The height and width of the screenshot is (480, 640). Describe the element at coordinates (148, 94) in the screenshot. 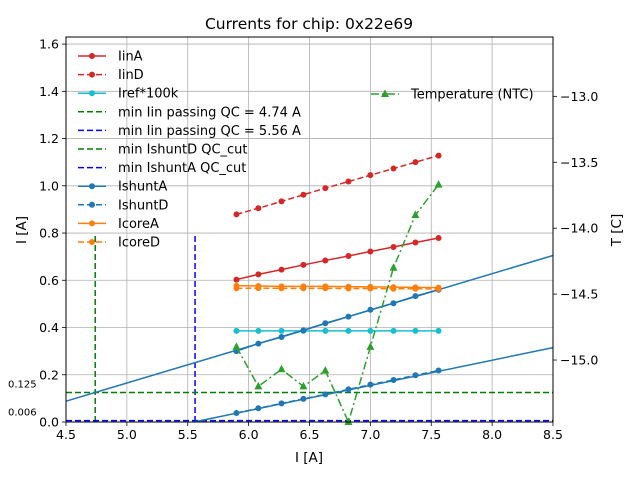

I see `legend-label: Iref*100k` at that location.